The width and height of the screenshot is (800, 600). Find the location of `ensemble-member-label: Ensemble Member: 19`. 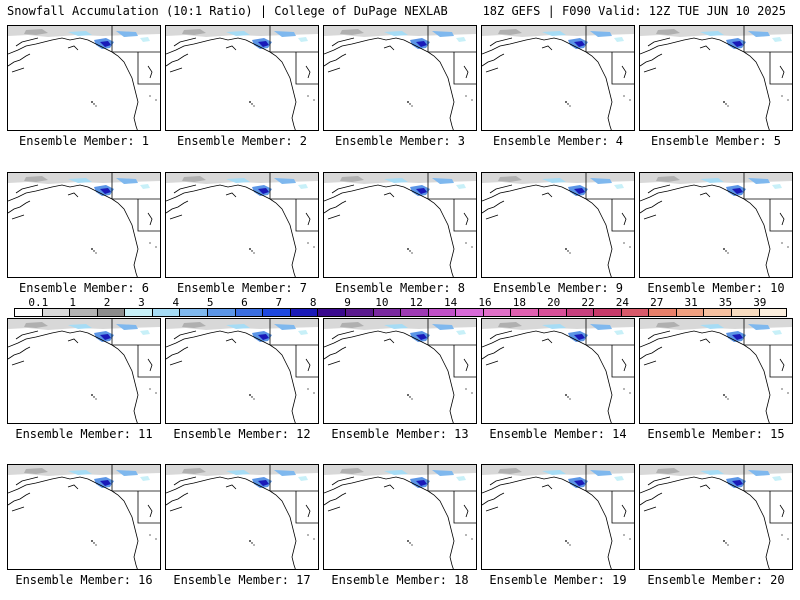

ensemble-member-label: Ensemble Member: 19 is located at coordinates (558, 580).